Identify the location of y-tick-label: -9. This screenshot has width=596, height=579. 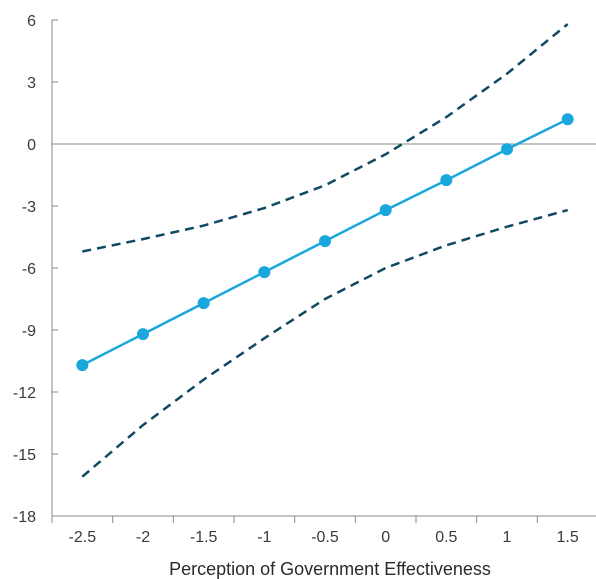
(29, 331).